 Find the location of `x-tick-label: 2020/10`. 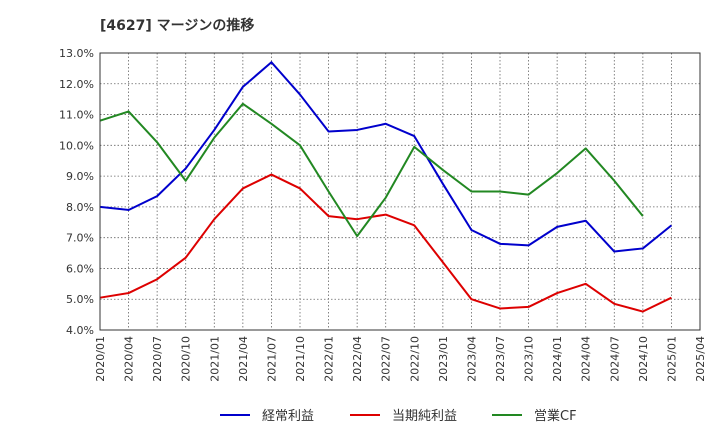

x-tick-label: 2020/10 is located at coordinates (186, 359).